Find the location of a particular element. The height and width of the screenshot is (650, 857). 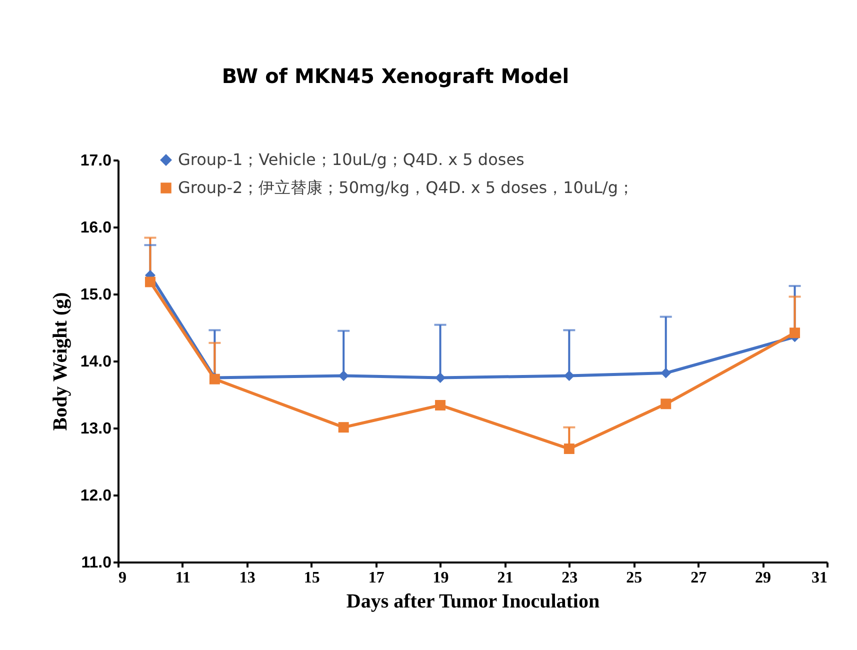

x-tick-label: 31 is located at coordinates (820, 578).